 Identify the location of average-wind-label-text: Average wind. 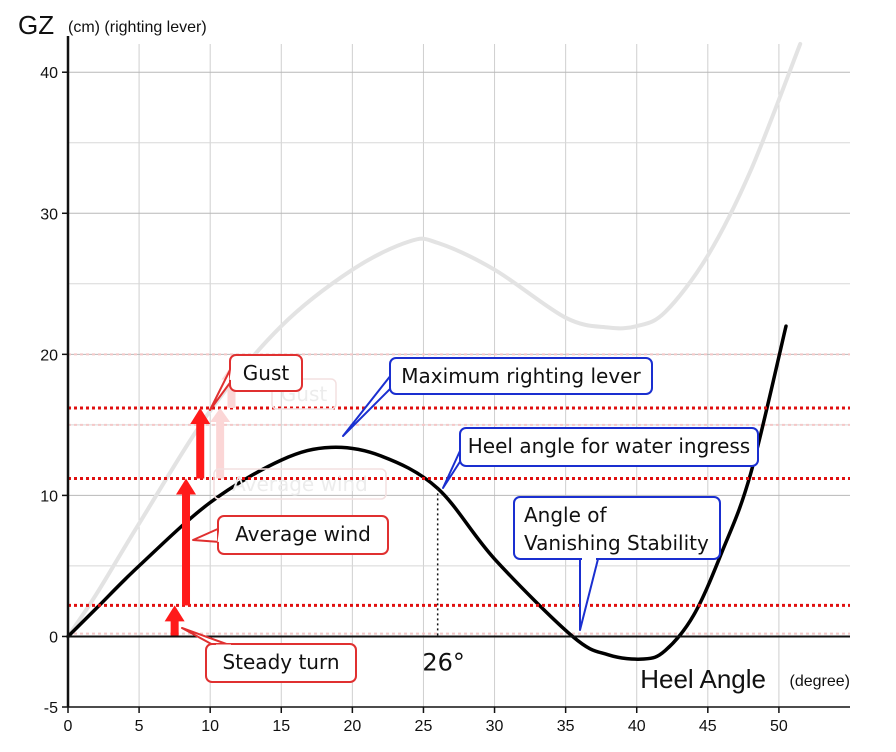
(303, 534).